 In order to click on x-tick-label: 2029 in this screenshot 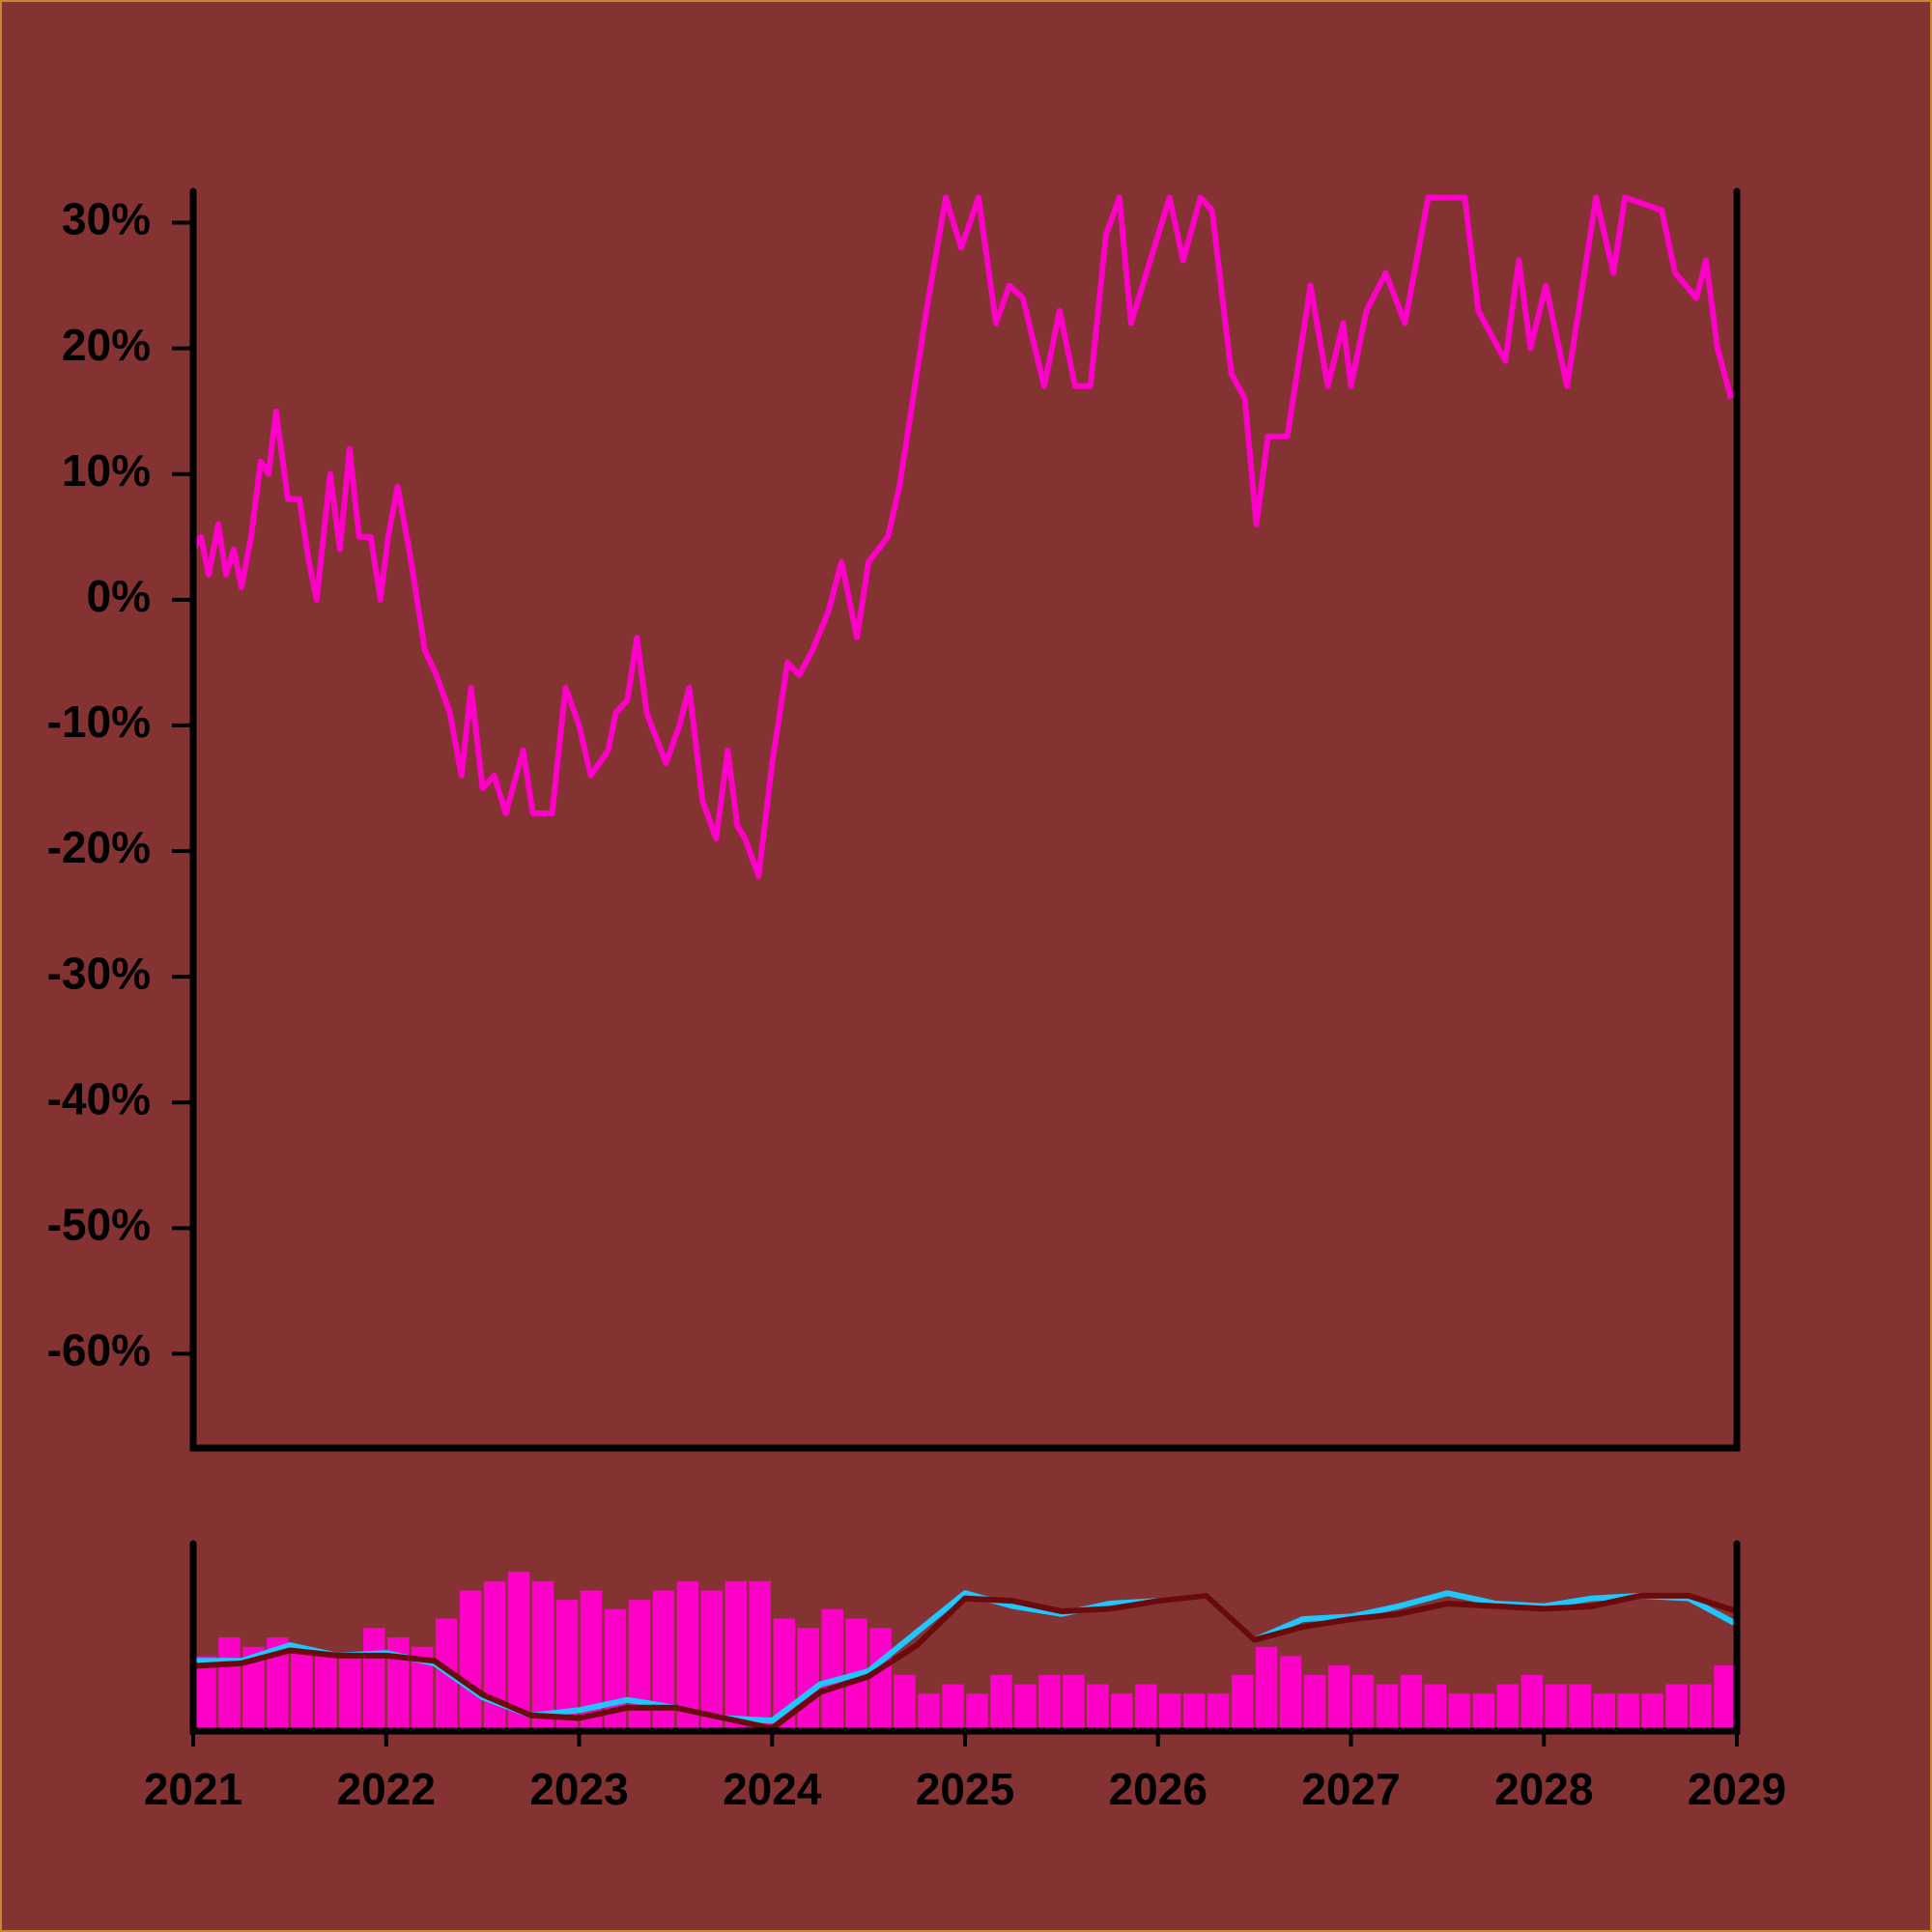, I will do `click(1737, 1789)`.